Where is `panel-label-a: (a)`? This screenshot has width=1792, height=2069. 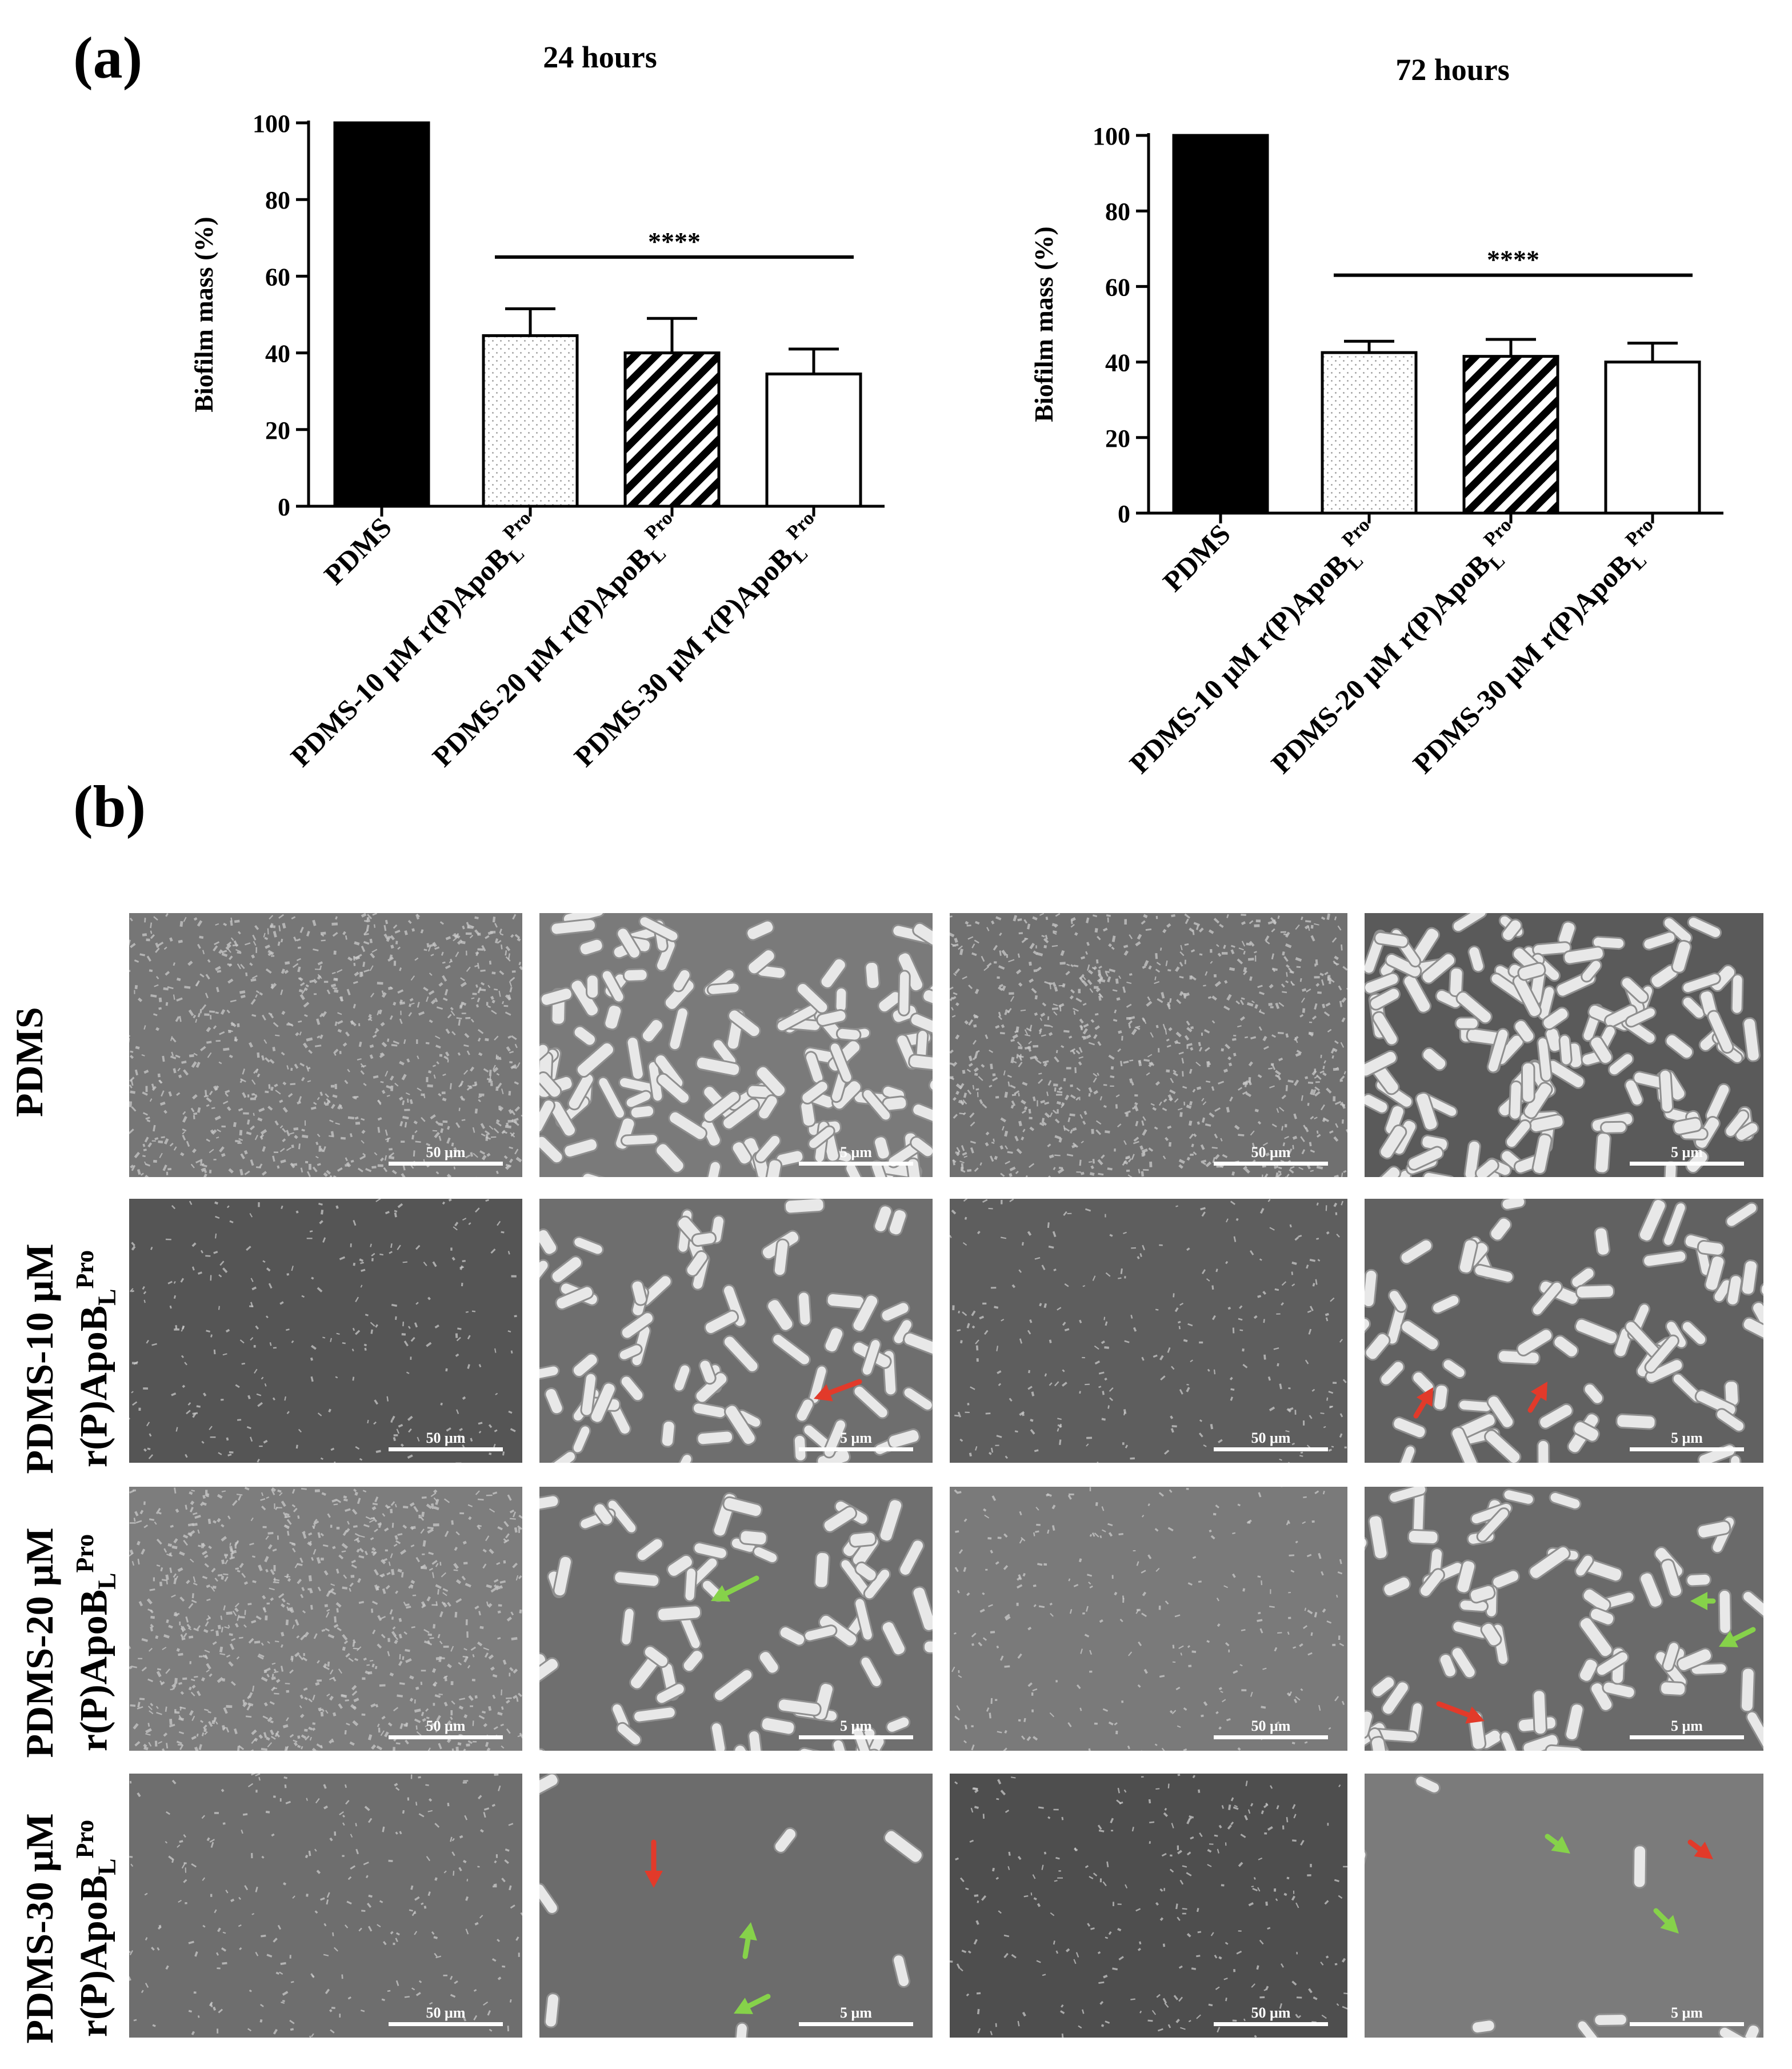 panel-label-a: (a) is located at coordinates (108, 58).